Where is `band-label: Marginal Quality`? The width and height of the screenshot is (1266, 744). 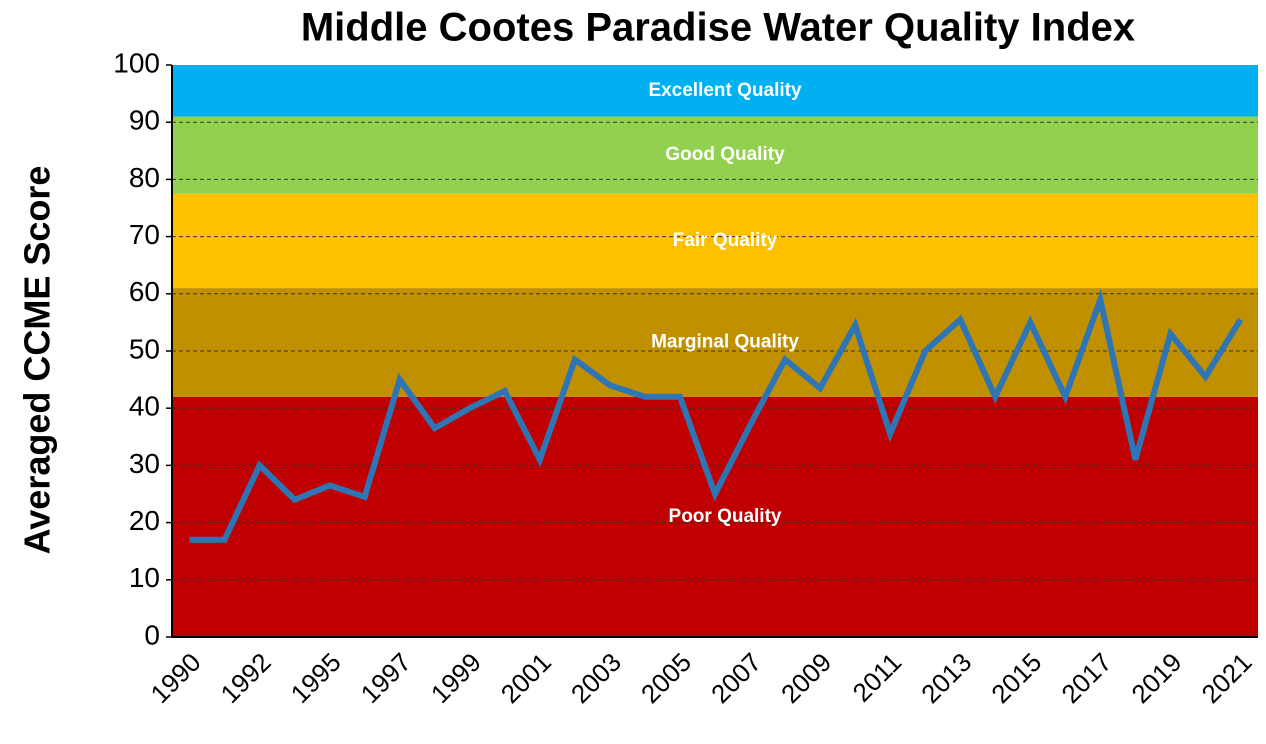 band-label: Marginal Quality is located at coordinates (725, 341).